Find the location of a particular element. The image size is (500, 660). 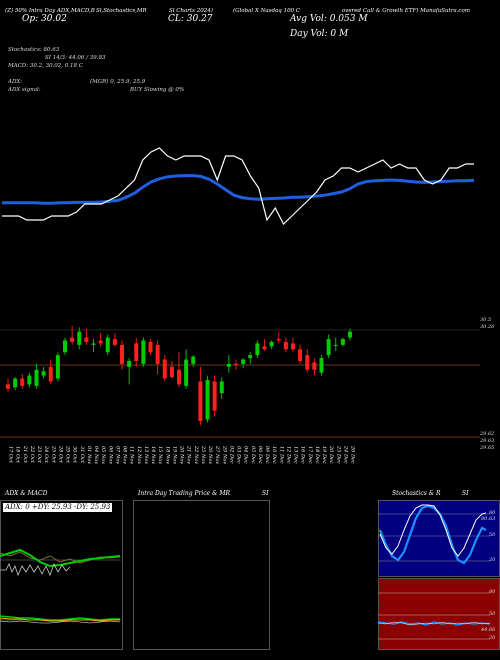

date-tick-label: 19 Nov is located at coordinates (174, 455).